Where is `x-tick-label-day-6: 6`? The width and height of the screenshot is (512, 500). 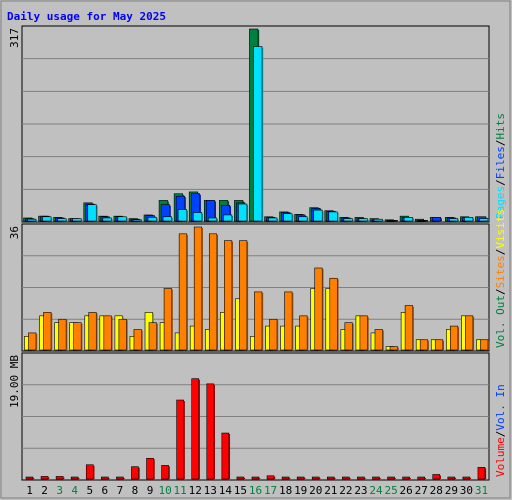
x-tick-label-day-6: 6 is located at coordinates (105, 490).